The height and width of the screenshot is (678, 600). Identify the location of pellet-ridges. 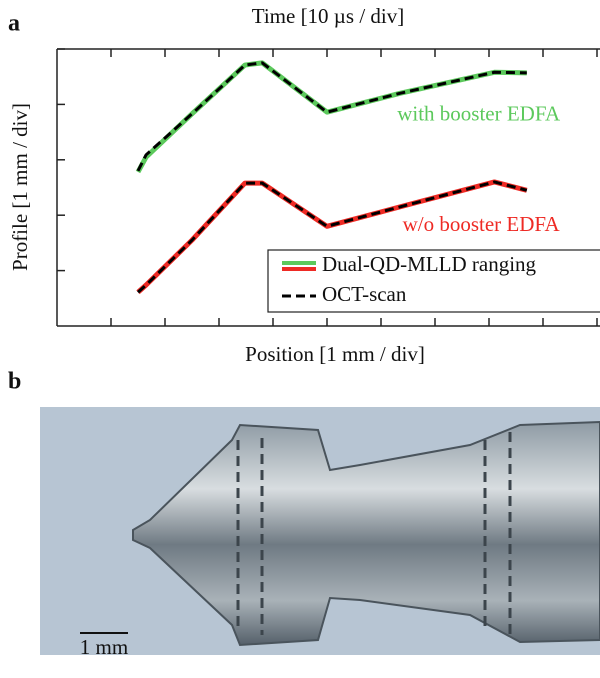
(374, 536).